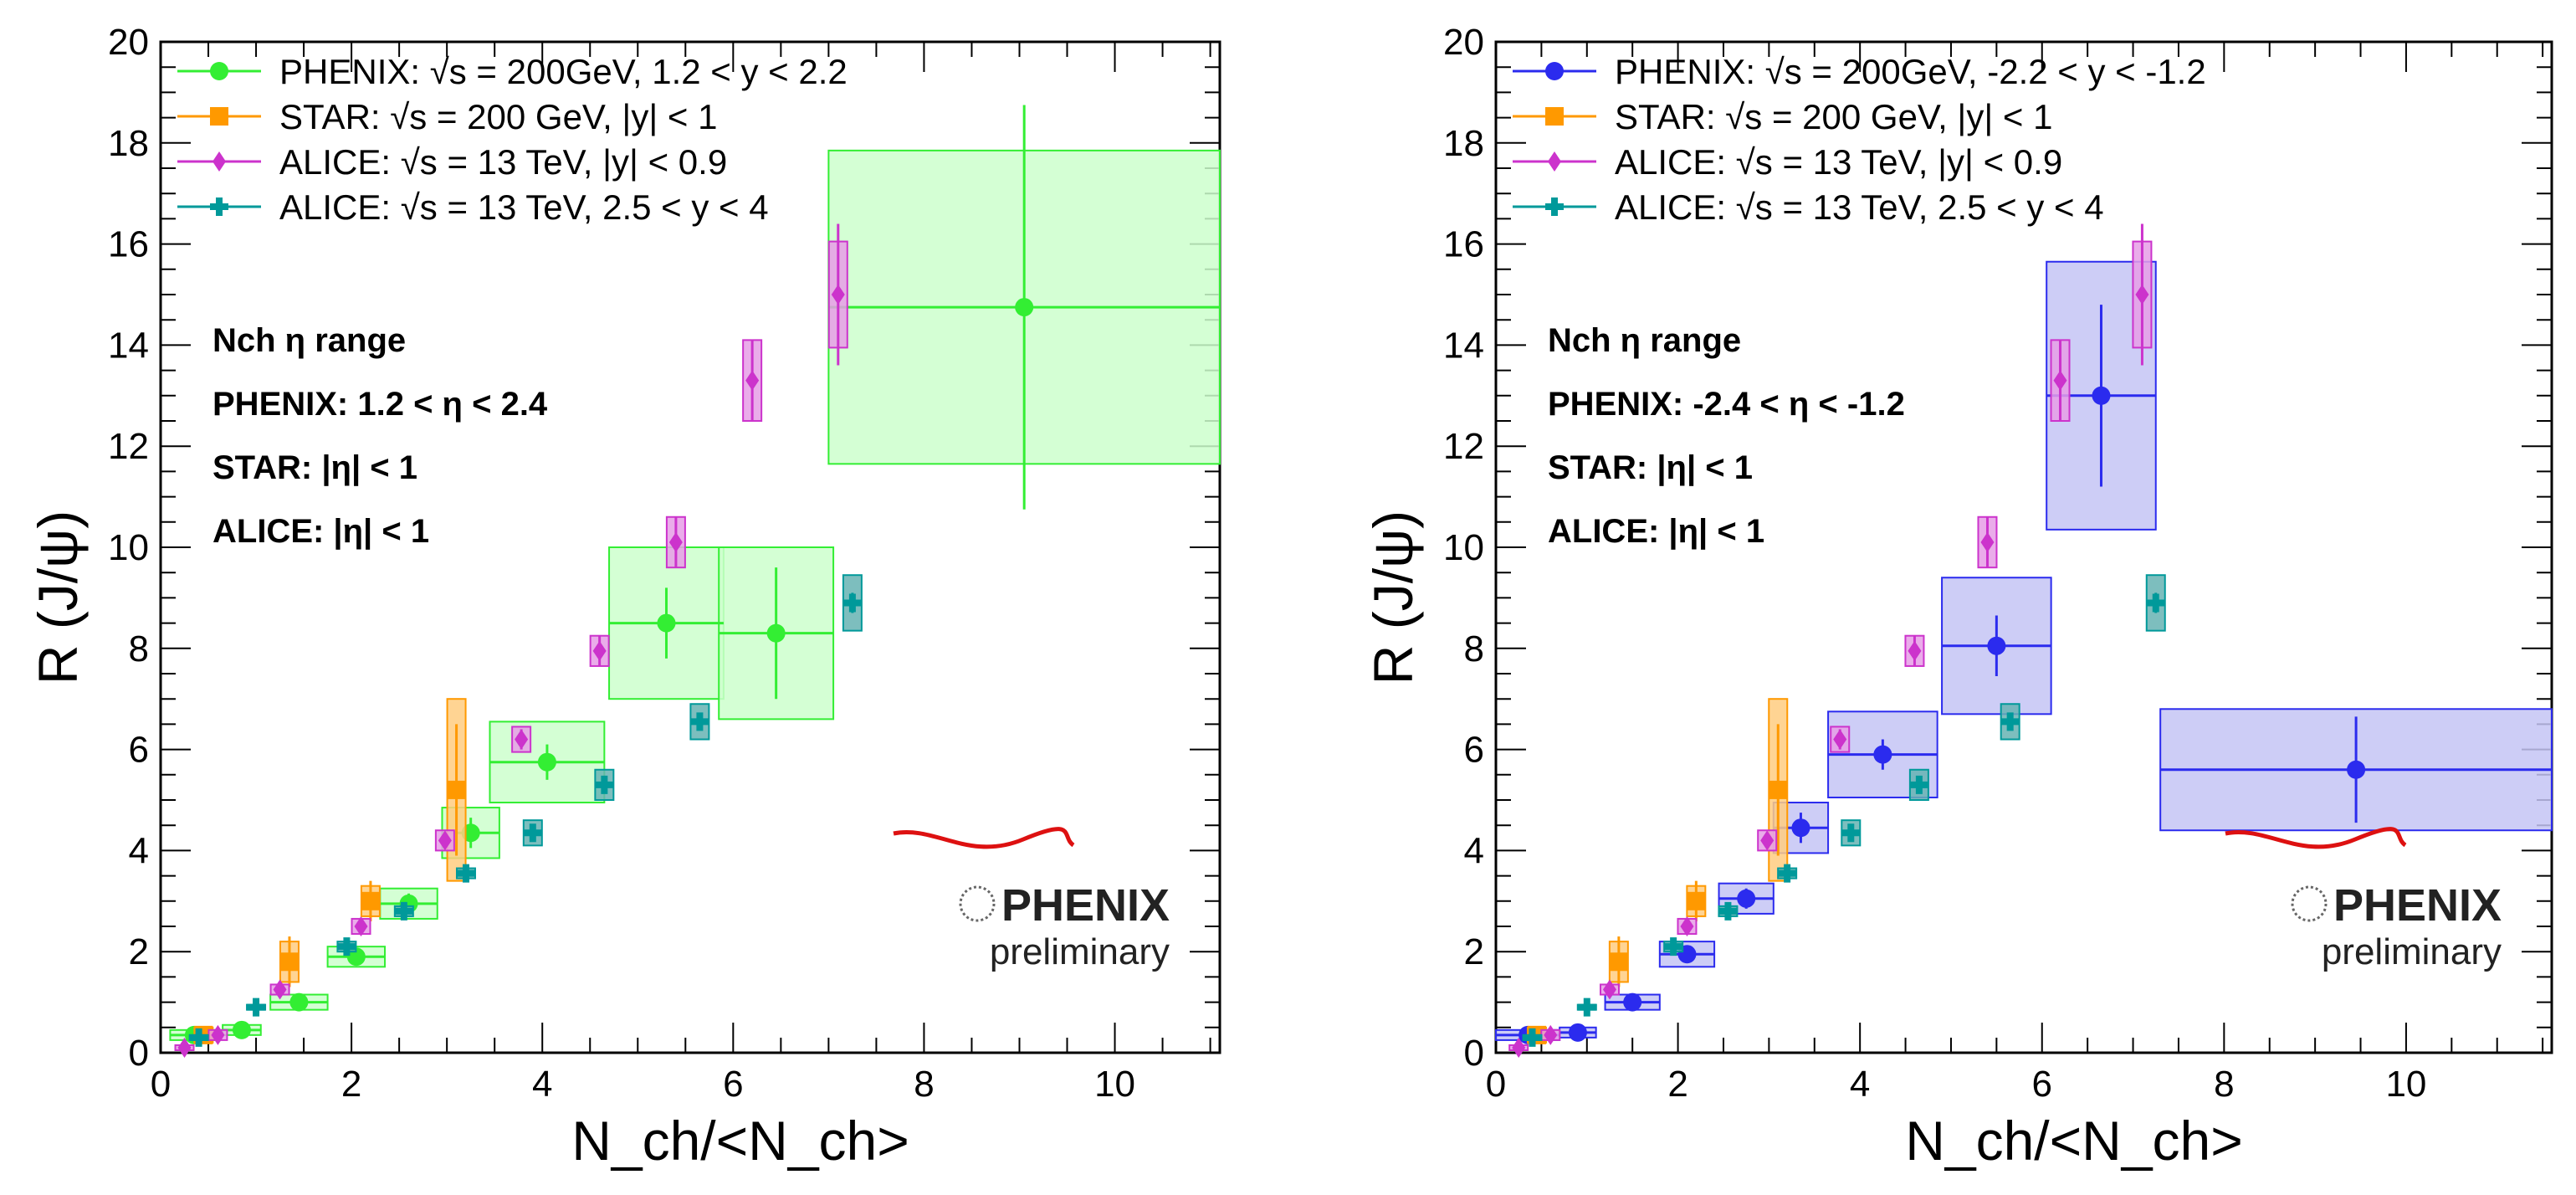 The width and height of the screenshot is (2576, 1195). What do you see at coordinates (1464, 143) in the screenshot?
I see `y-tick-label: 18` at bounding box center [1464, 143].